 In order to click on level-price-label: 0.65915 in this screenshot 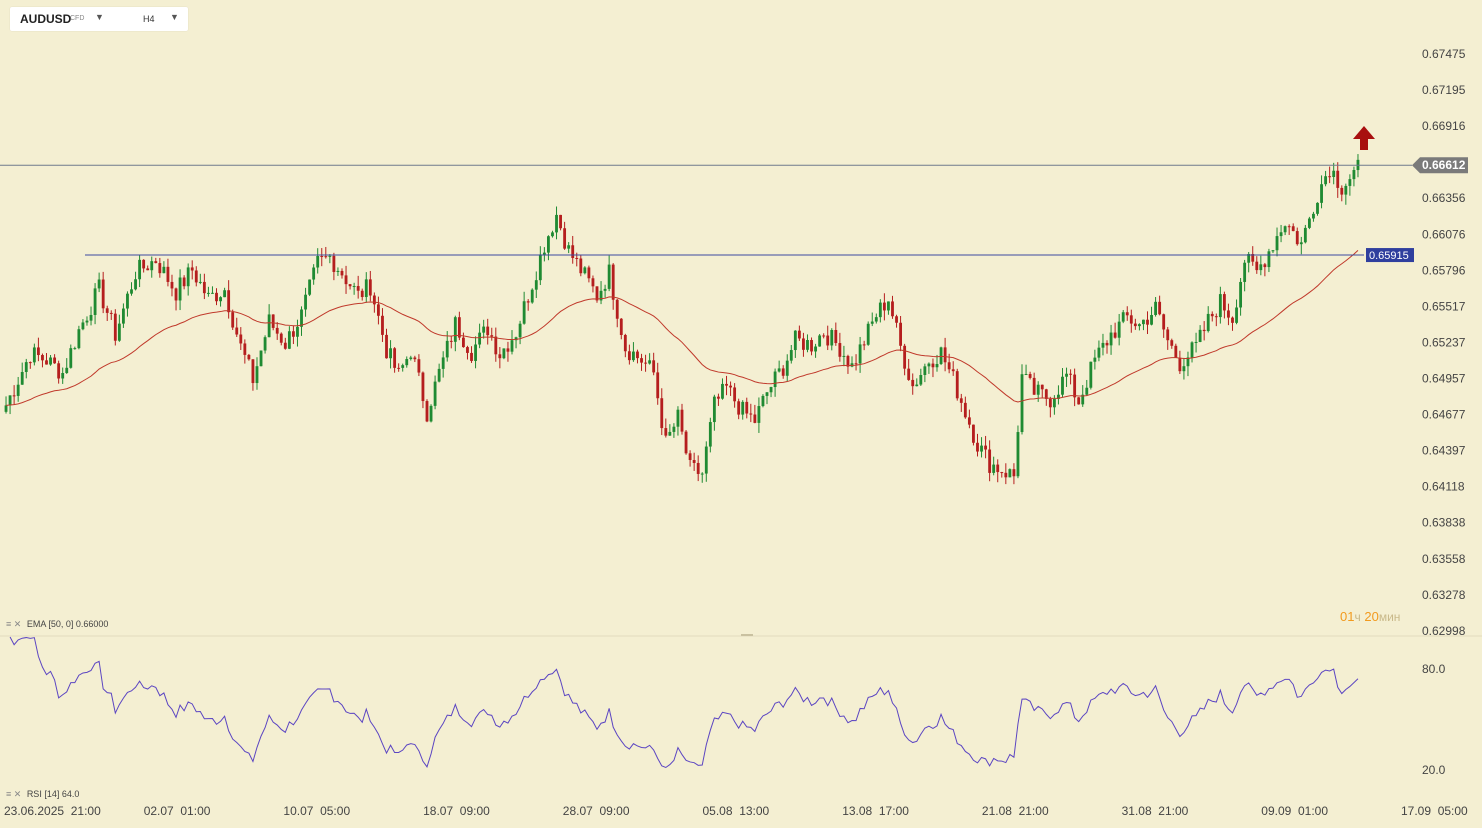, I will do `click(1389, 256)`.